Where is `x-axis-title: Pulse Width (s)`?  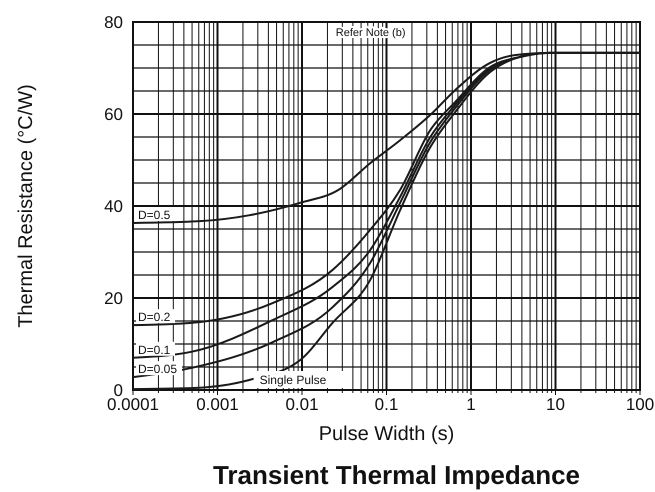 x-axis-title: Pulse Width (s) is located at coordinates (386, 434).